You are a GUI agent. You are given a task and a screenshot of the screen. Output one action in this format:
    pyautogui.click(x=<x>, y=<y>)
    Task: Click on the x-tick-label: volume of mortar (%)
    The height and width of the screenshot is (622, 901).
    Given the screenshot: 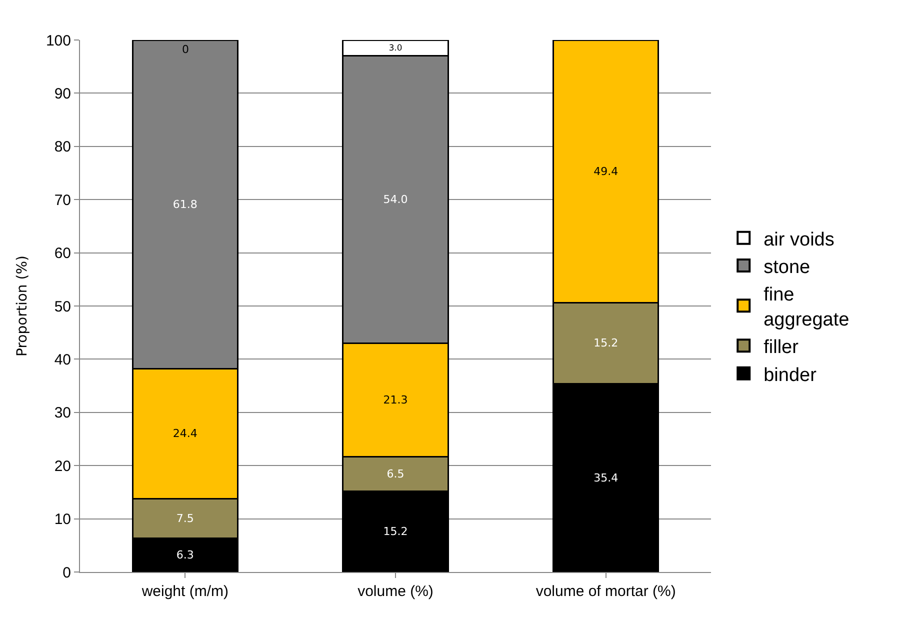 What is the action you would take?
    pyautogui.click(x=606, y=591)
    